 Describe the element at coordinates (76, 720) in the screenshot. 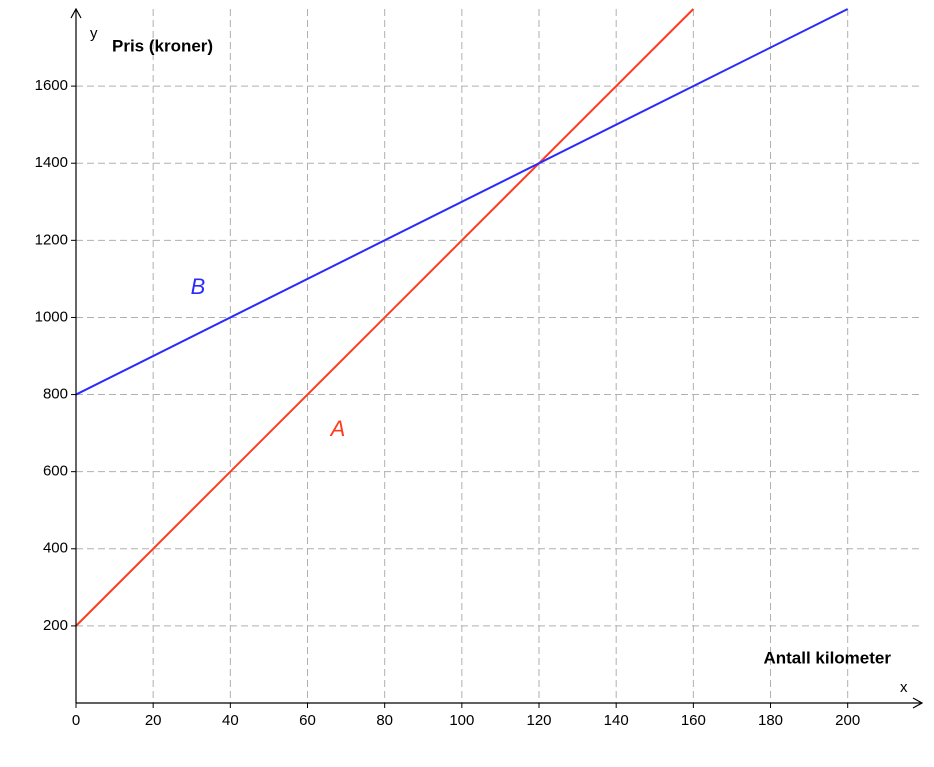

I see `x-tick-label: 0` at that location.